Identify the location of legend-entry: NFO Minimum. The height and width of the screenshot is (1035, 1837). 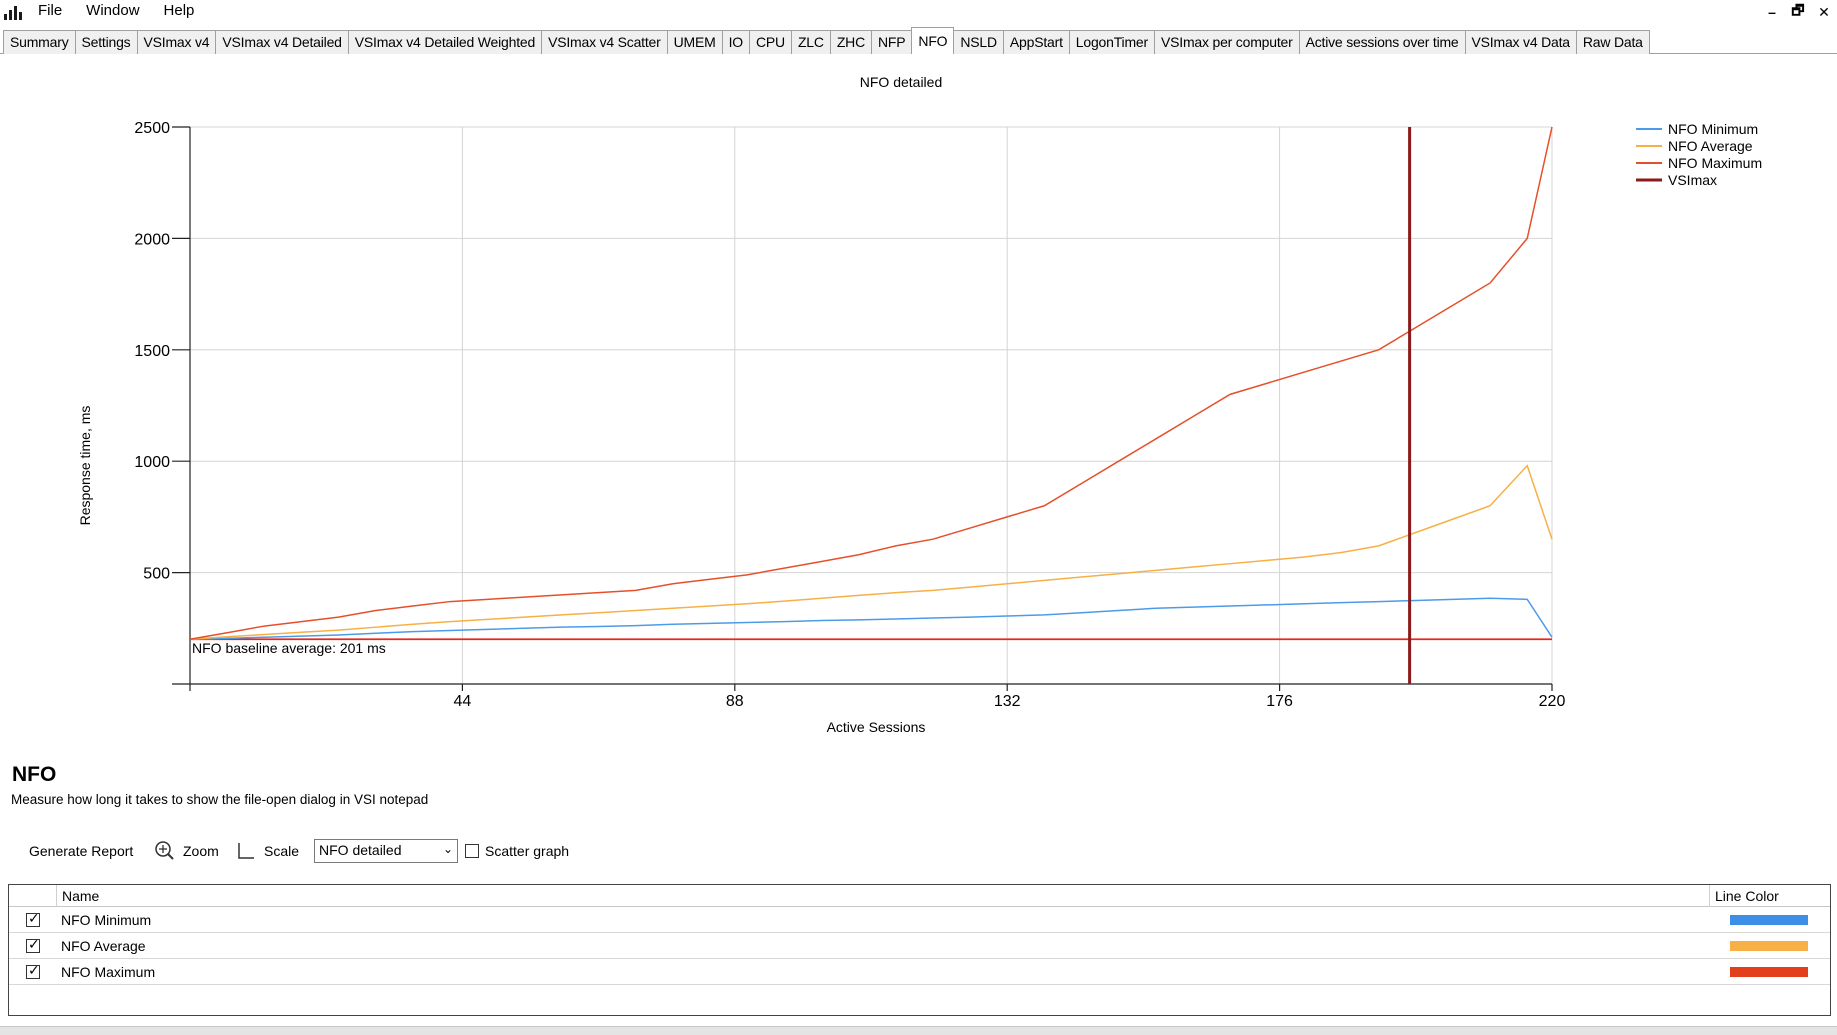
(1713, 129).